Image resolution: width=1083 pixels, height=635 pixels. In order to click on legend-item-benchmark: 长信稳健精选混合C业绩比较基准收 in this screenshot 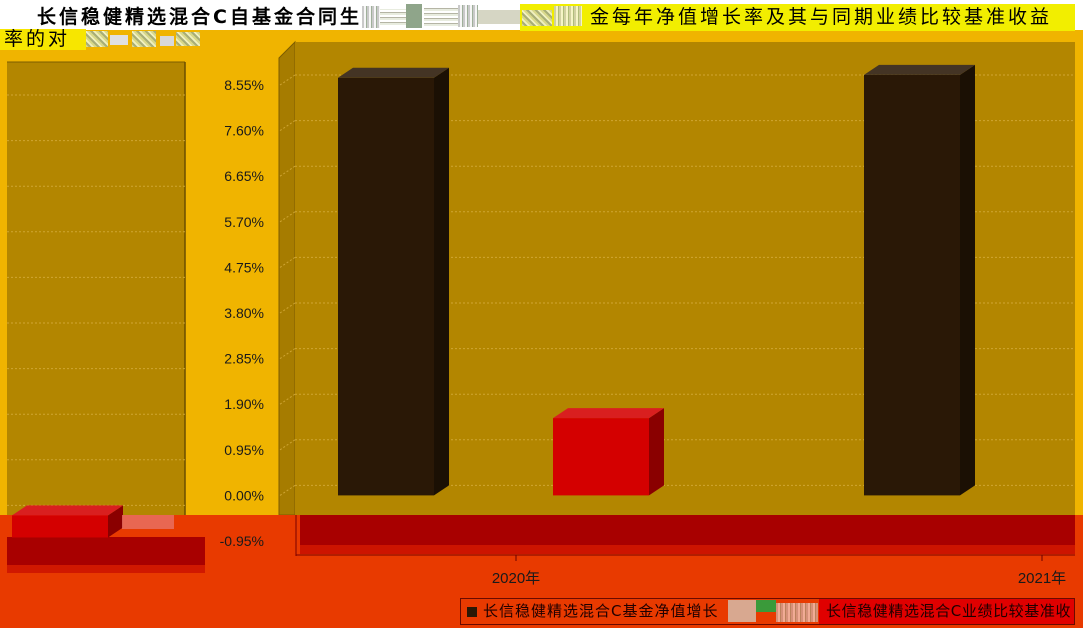, I will do `click(946, 611)`.